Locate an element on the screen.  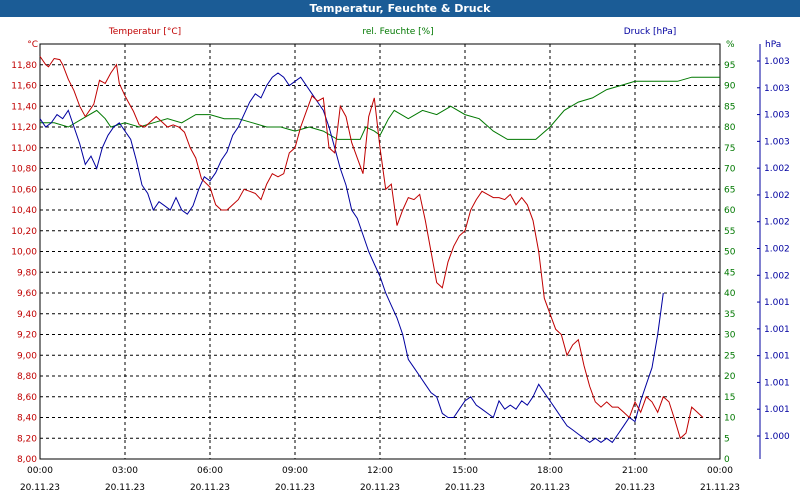
left-tick-label: 10,00 is located at coordinates (24, 253).